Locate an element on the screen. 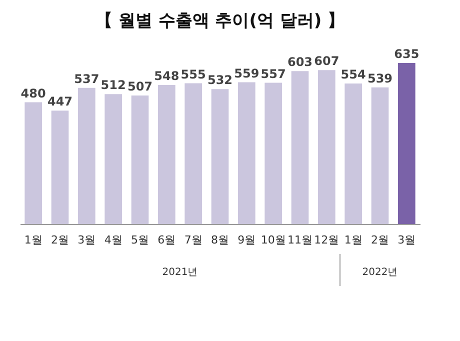 The width and height of the screenshot is (460, 341). data-label: 548 is located at coordinates (167, 76).